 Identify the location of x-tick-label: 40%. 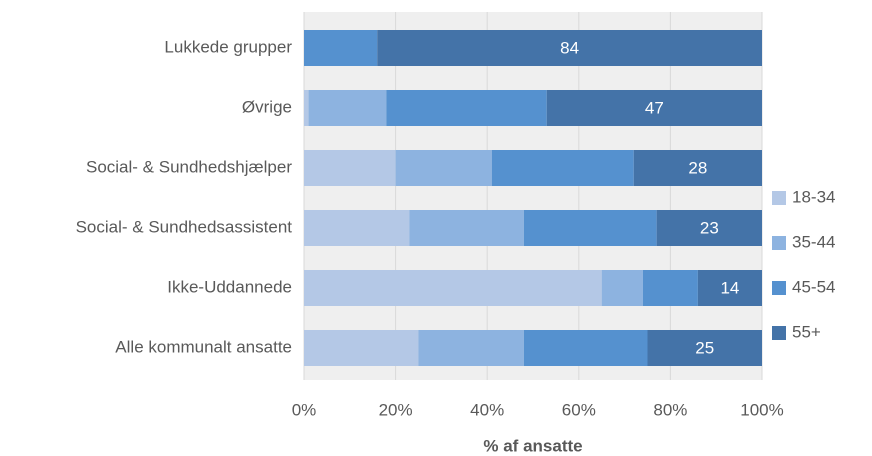
(487, 409).